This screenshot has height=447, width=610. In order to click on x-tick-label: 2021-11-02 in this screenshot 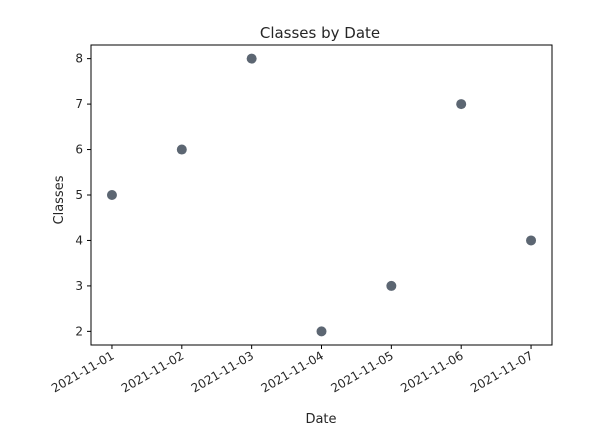, I will do `click(152, 371)`.